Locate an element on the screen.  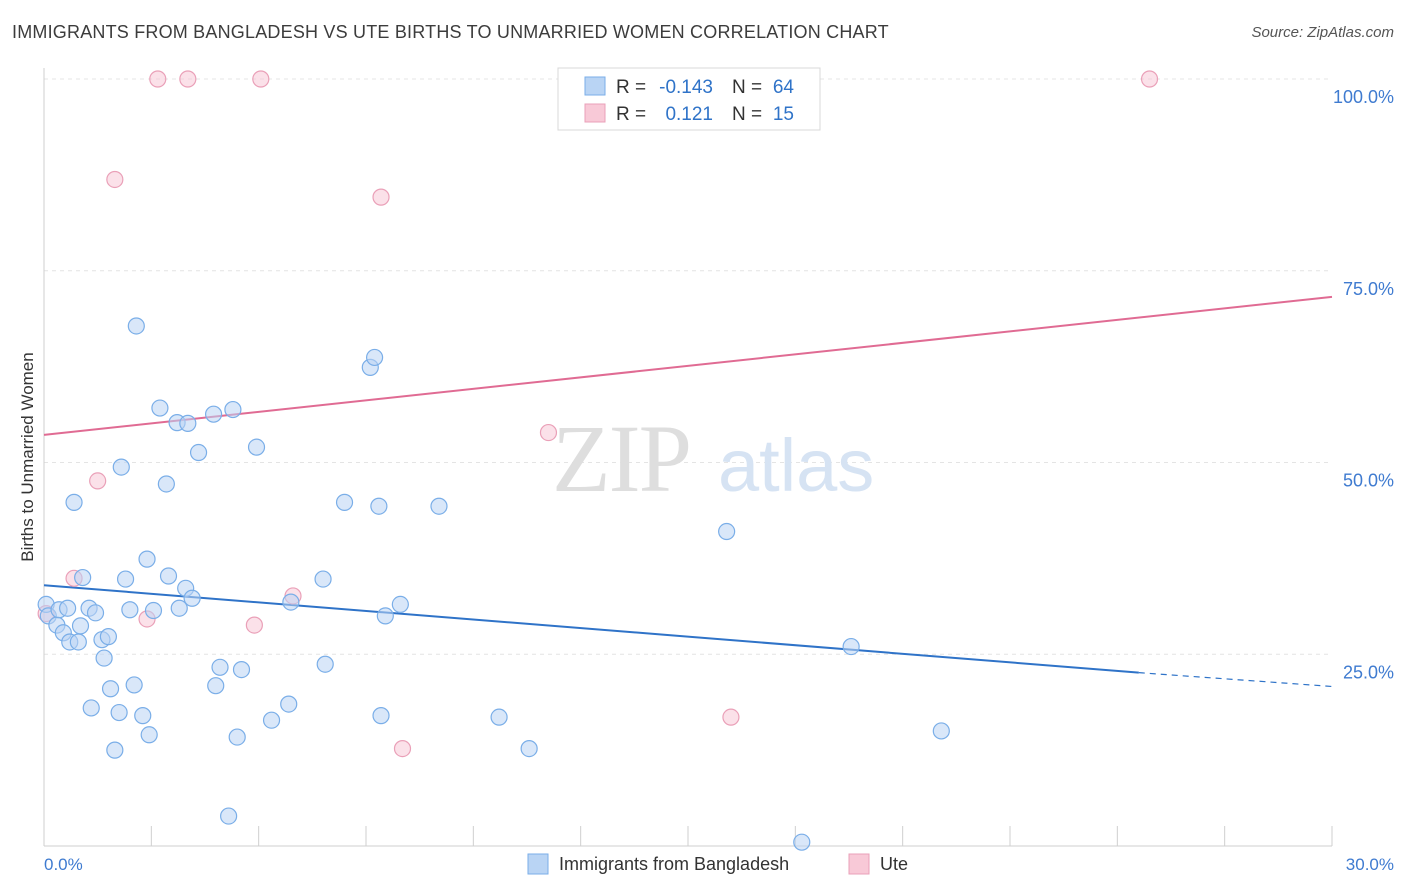
legend-swatch-ute is located at coordinates (595, 113).